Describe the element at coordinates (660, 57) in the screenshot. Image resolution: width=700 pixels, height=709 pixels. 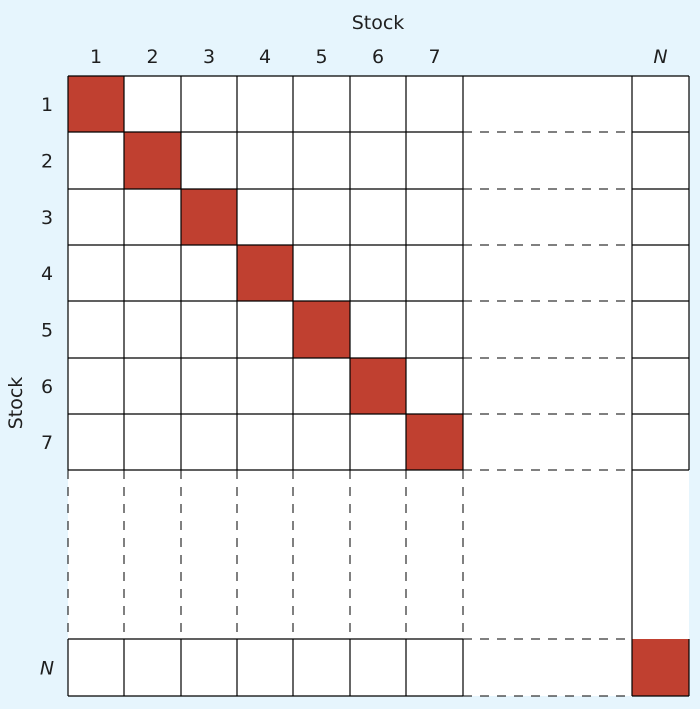
I see `column-label-N: N` at that location.